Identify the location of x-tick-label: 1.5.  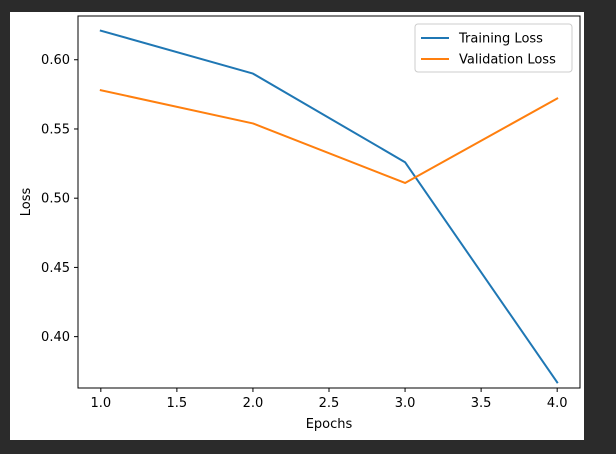
(177, 403).